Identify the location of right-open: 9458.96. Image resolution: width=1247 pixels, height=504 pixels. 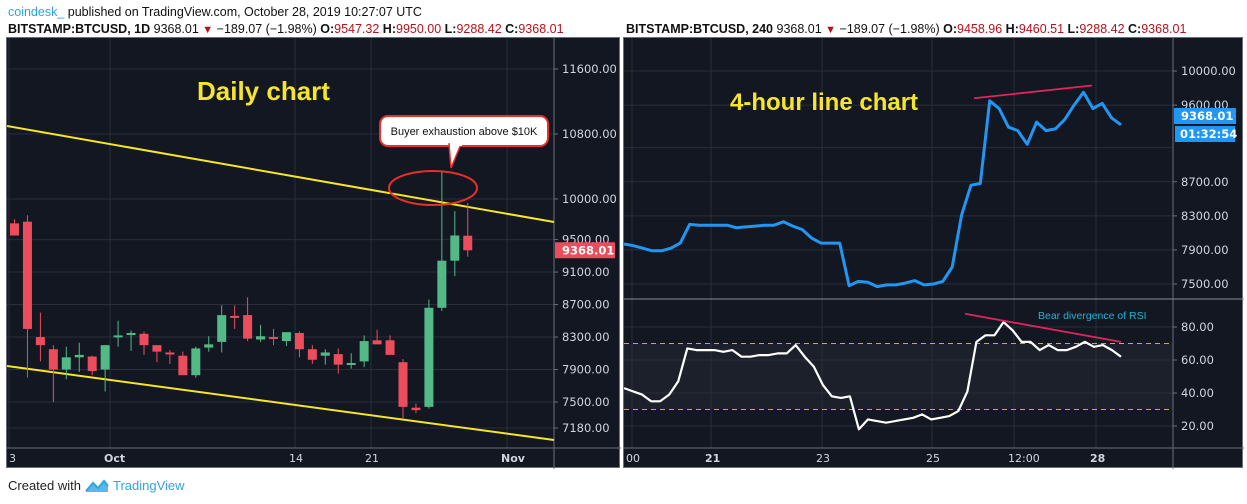
(980, 29).